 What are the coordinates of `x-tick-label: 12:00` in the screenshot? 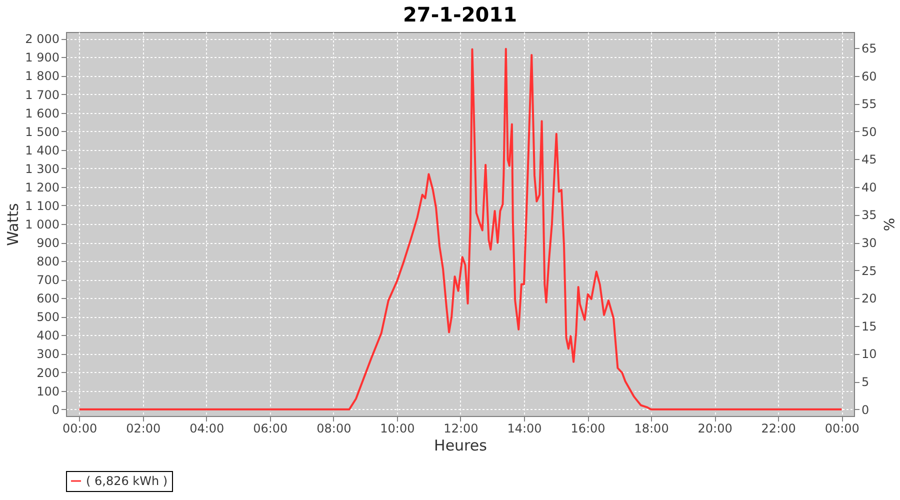 It's located at (461, 429).